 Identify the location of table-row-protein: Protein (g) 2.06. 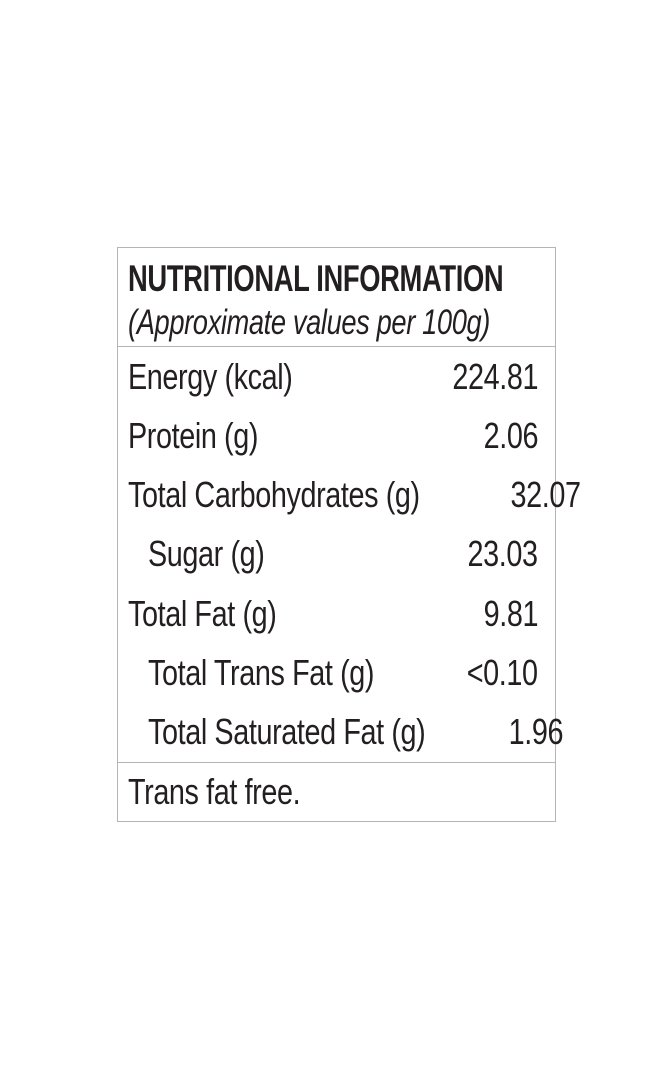
(336, 435).